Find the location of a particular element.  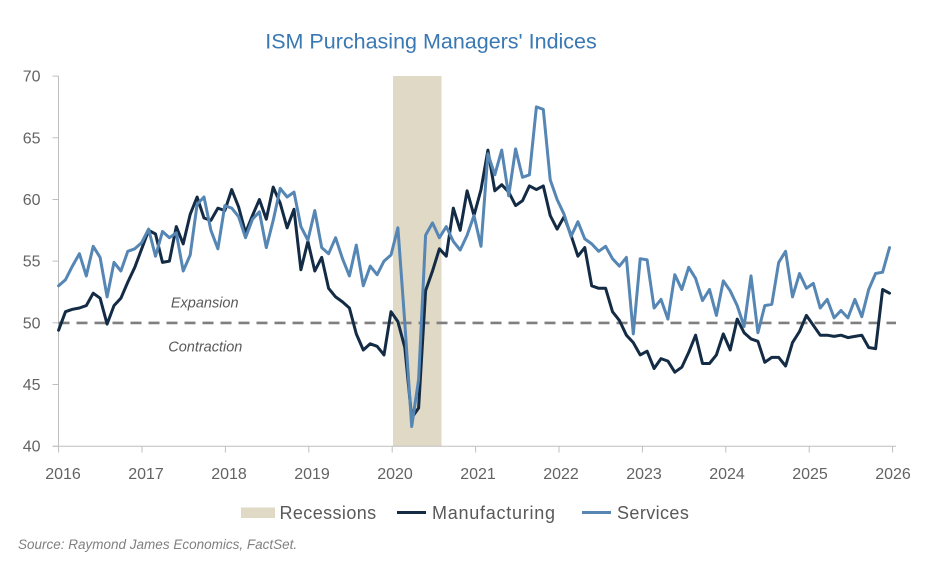

svg-text: 2016 is located at coordinates (63, 474).